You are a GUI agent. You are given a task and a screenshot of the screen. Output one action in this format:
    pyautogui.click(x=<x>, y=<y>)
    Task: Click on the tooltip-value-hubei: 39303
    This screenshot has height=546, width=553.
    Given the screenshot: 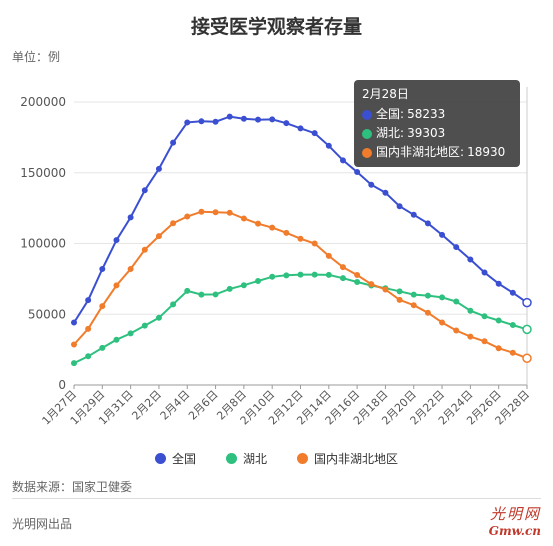 What is the action you would take?
    pyautogui.click(x=426, y=133)
    